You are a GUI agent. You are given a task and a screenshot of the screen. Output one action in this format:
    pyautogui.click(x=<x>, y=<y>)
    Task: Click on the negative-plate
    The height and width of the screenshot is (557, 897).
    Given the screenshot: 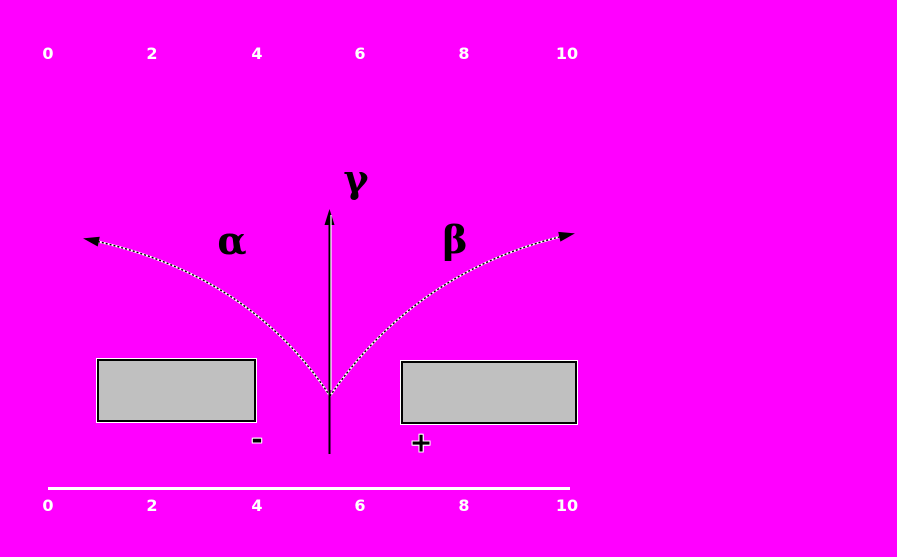 What is the action you would take?
    pyautogui.click(x=176, y=390)
    